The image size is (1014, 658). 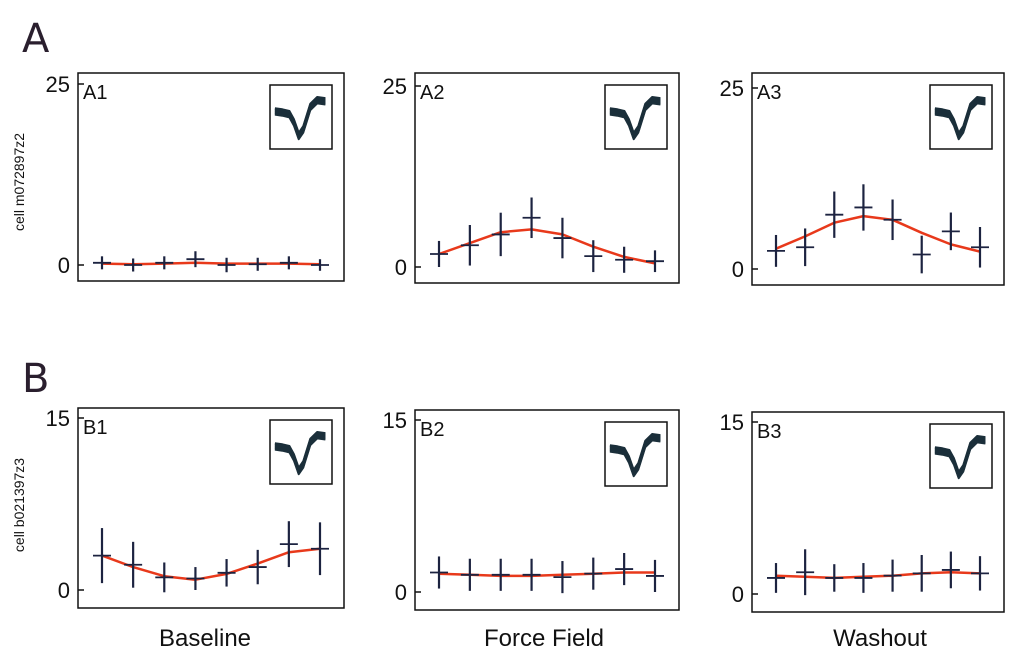 What do you see at coordinates (35, 379) in the screenshot?
I see `section-label-b: B` at bounding box center [35, 379].